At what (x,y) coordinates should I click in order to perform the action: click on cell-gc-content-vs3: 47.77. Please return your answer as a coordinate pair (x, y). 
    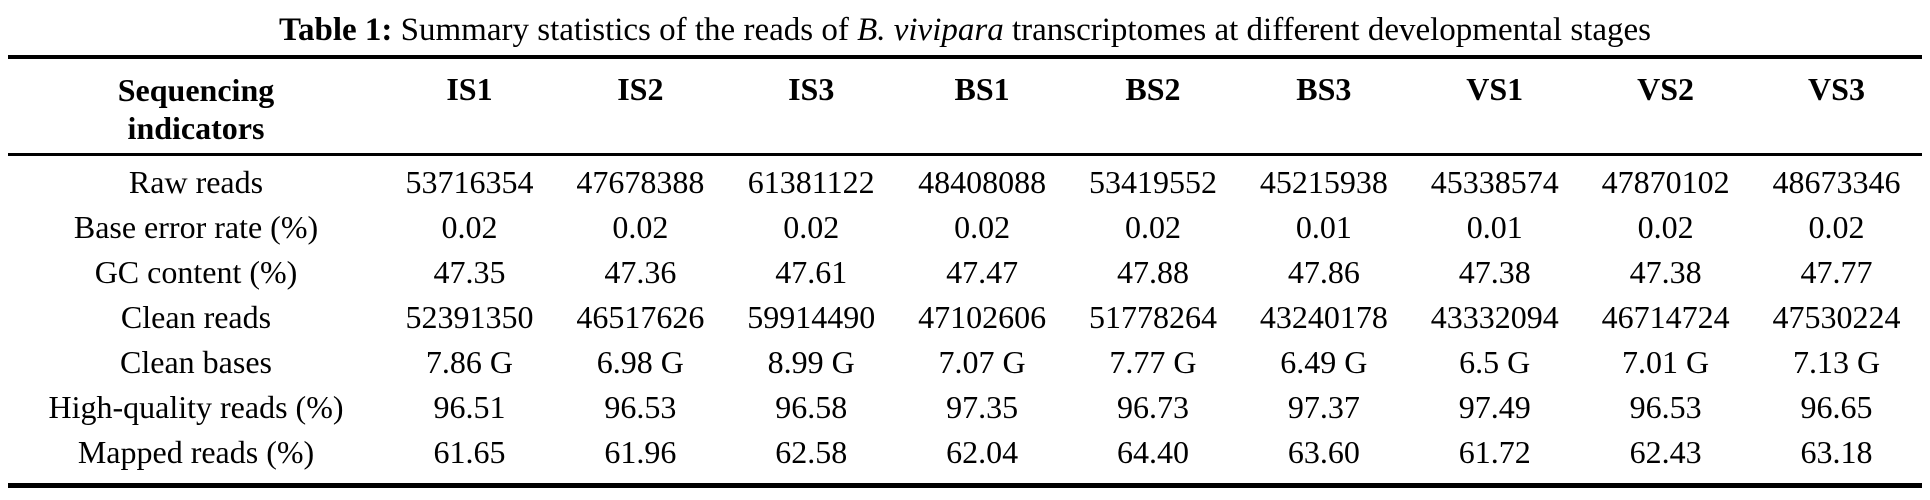
    Looking at the image, I should click on (1836, 272).